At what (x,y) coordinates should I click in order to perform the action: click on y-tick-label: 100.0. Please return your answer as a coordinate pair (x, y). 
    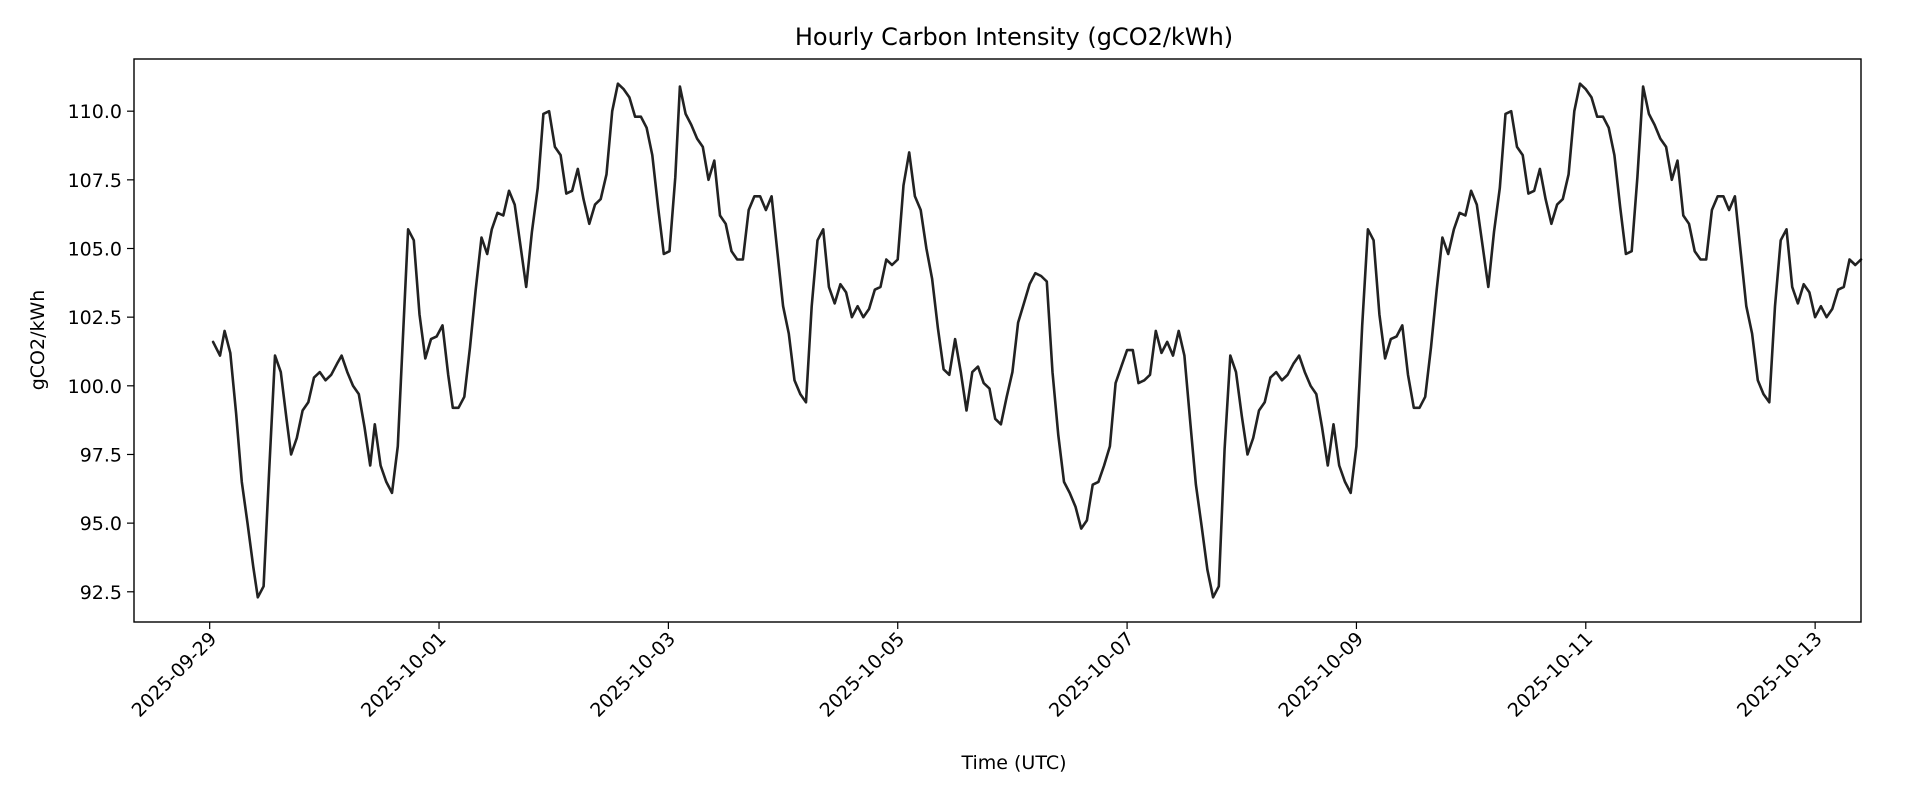
    Looking at the image, I should click on (95, 387).